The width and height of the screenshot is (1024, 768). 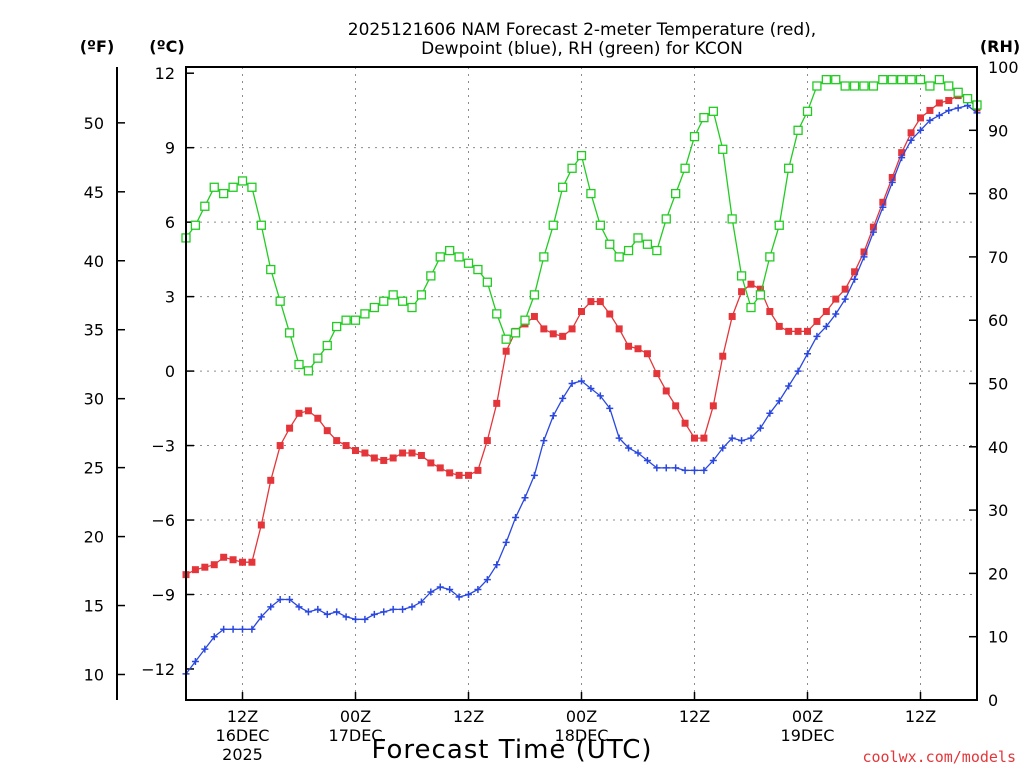 What do you see at coordinates (97, 46) in the screenshot?
I see `fahrenheit-unit-label: (ºF)` at bounding box center [97, 46].